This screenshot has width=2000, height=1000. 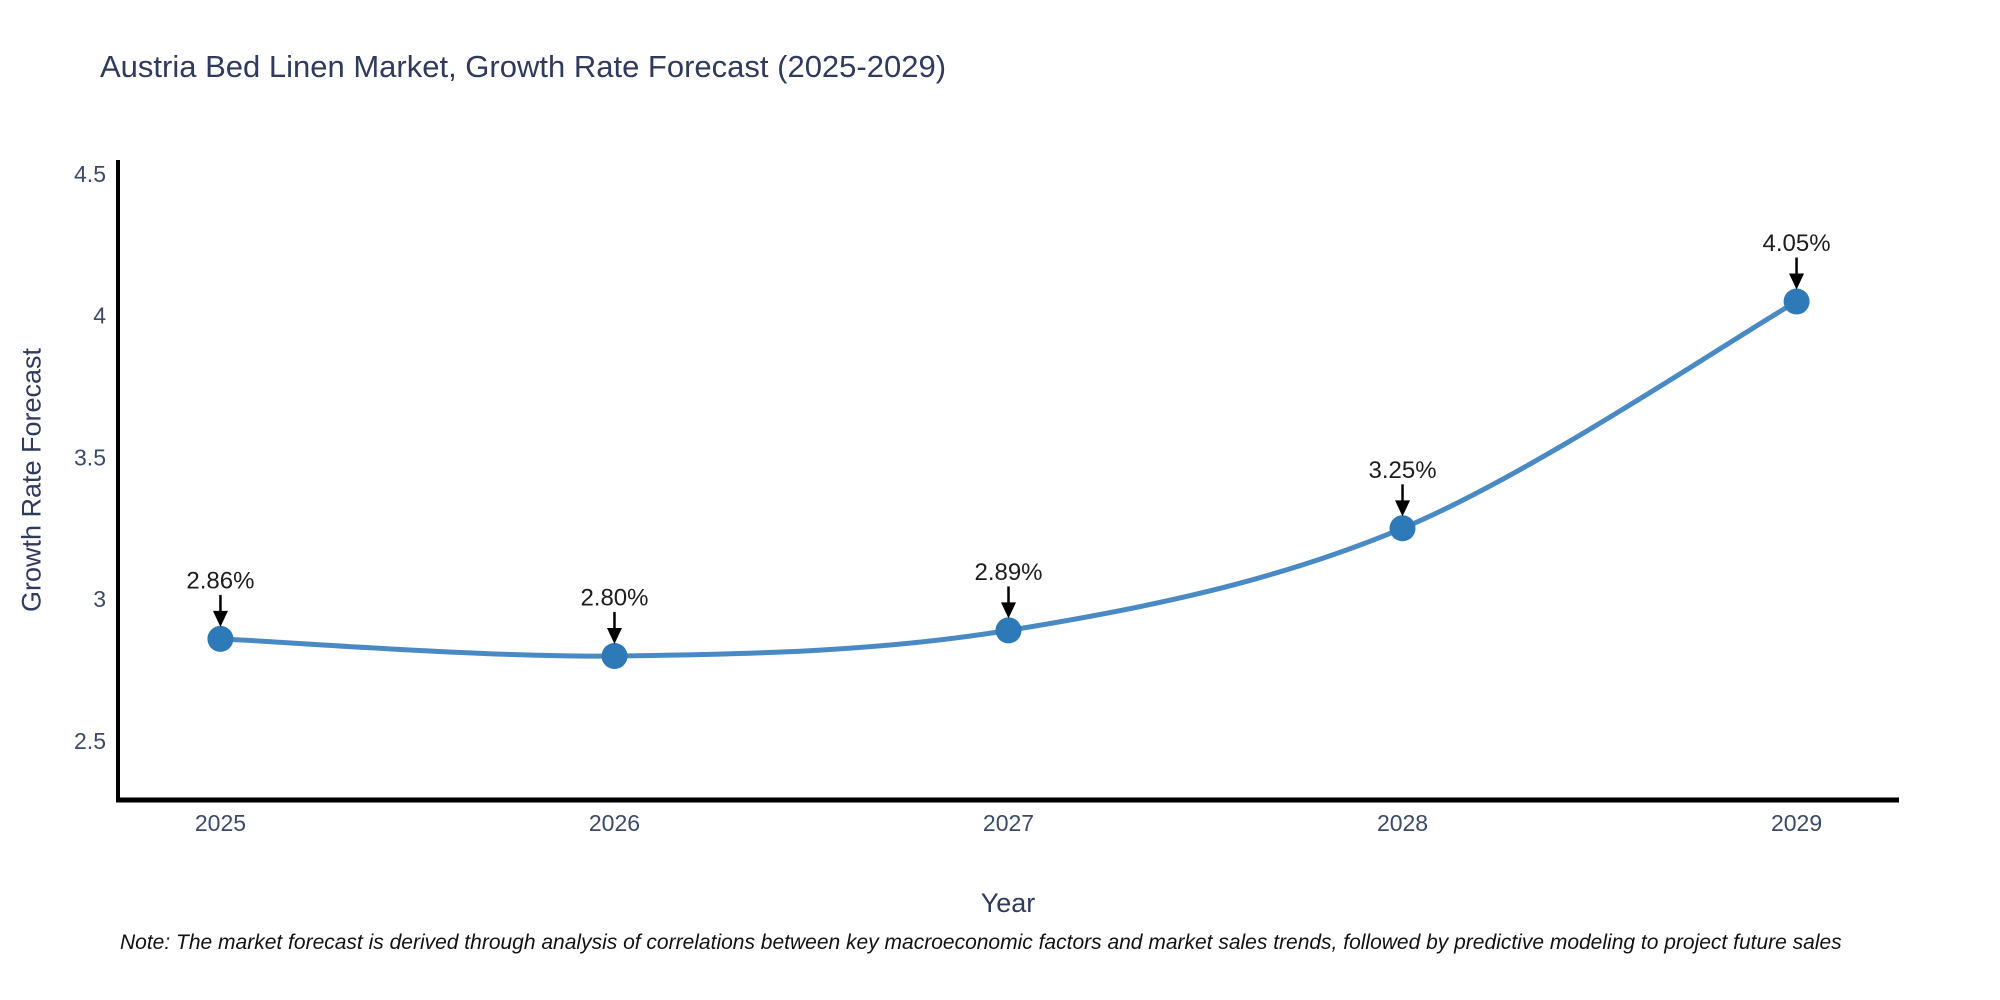 I want to click on y-tick-label: 4.5, so click(x=90, y=174).